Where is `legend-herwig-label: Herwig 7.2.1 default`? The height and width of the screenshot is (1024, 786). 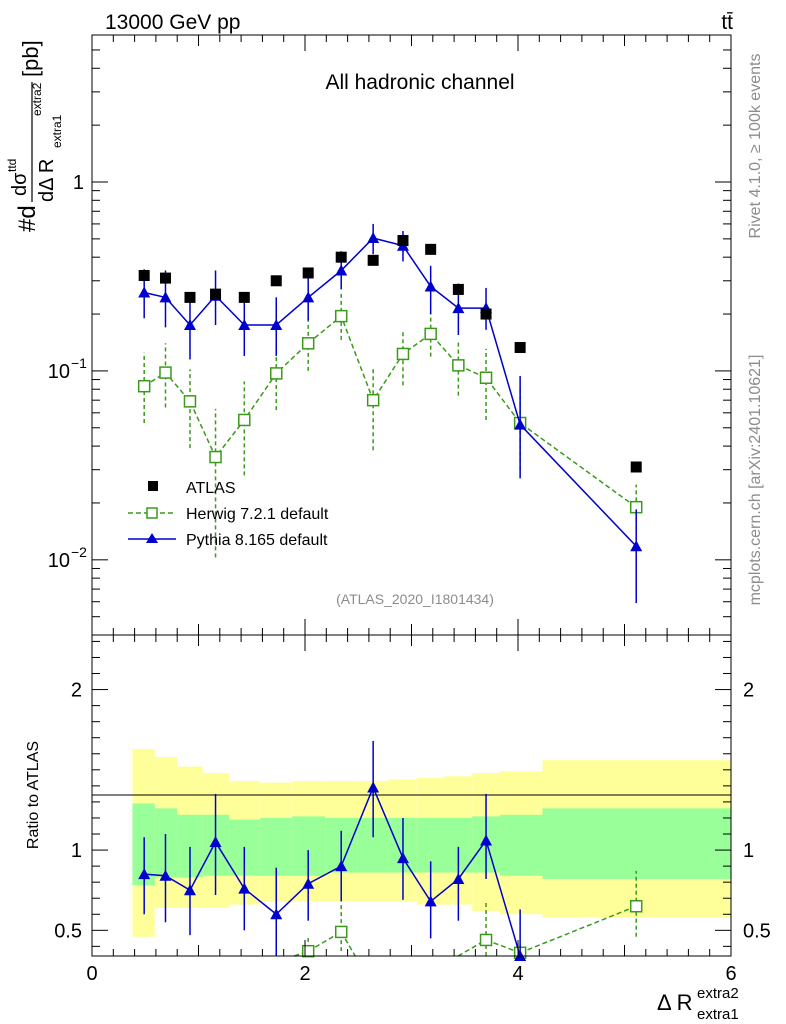 legend-herwig-label: Herwig 7.2.1 default is located at coordinates (257, 514).